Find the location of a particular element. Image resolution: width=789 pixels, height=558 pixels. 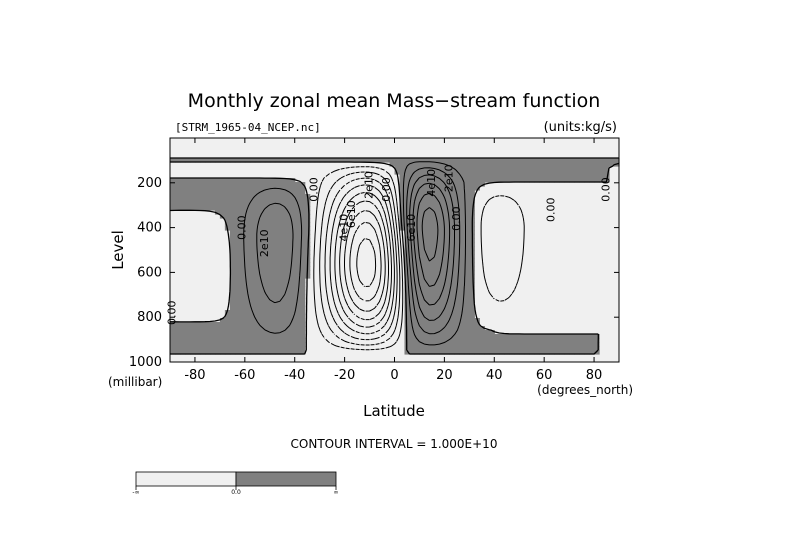

negative-contour-line is located at coordinates (360, 258).